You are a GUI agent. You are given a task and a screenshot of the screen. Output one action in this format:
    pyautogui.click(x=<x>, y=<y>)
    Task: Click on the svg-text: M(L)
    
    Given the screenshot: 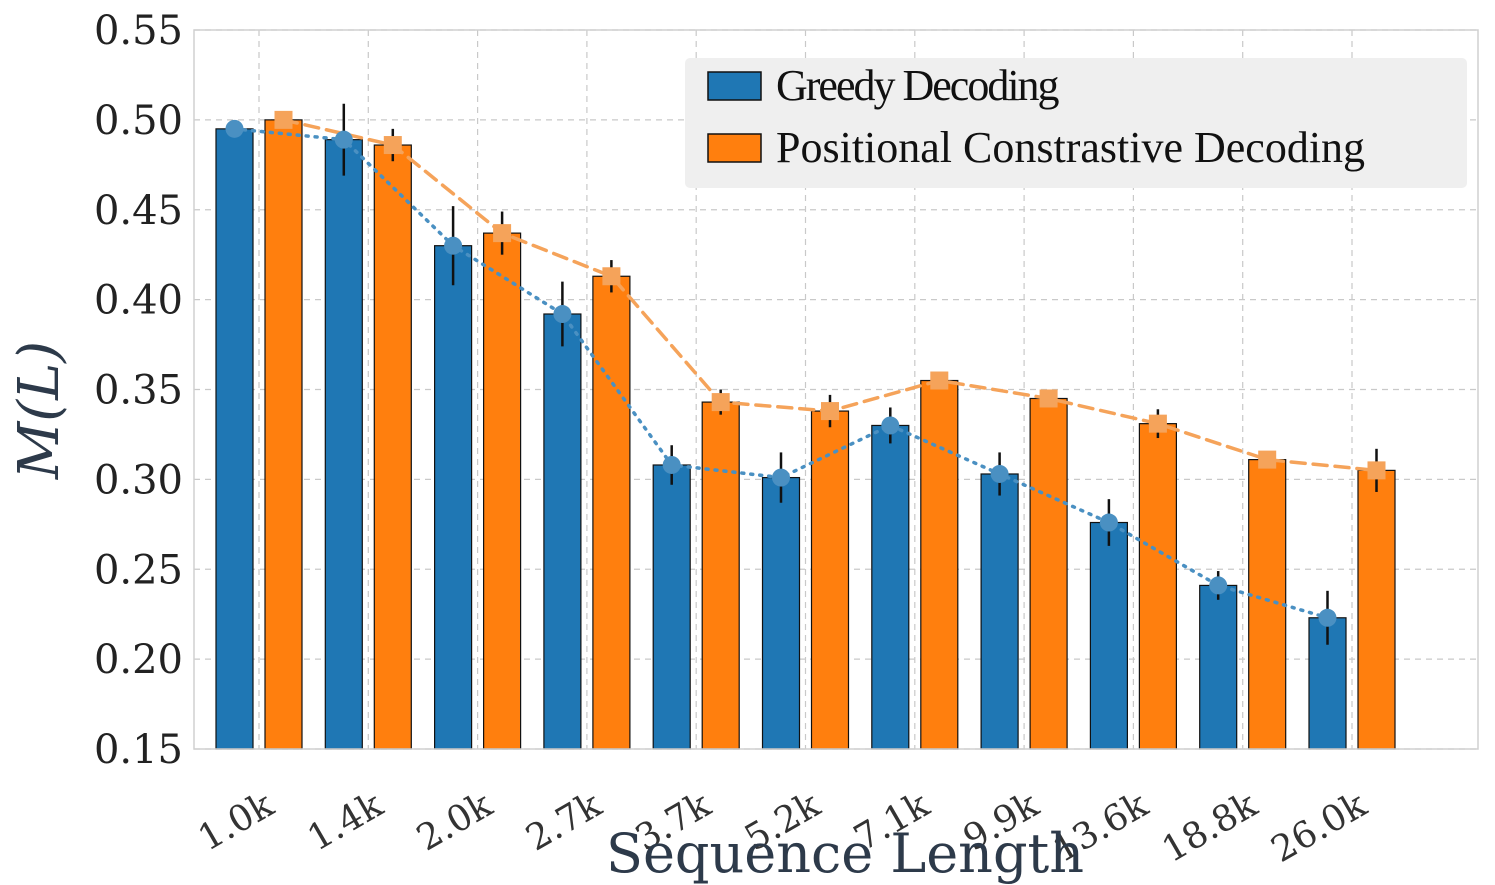 What is the action you would take?
    pyautogui.click(x=39, y=410)
    